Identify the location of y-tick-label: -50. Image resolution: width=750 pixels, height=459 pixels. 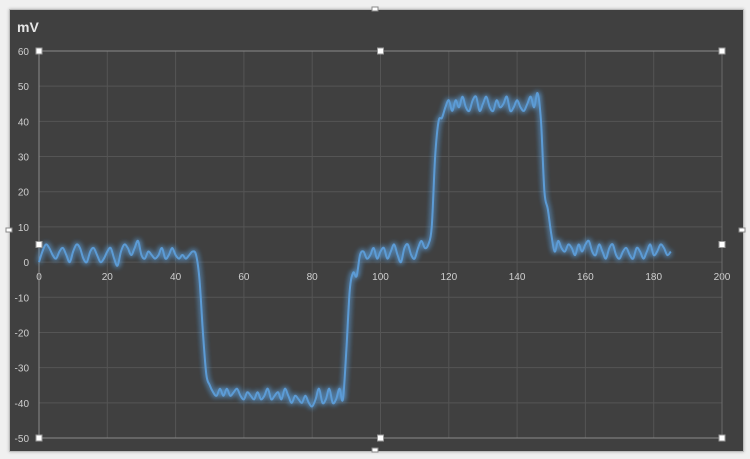
(22, 439).